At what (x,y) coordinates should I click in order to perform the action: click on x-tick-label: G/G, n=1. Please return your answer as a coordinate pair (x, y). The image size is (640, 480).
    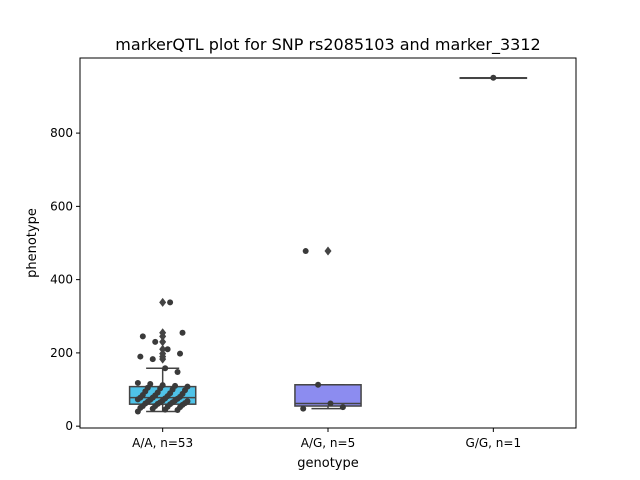
    Looking at the image, I should click on (494, 443).